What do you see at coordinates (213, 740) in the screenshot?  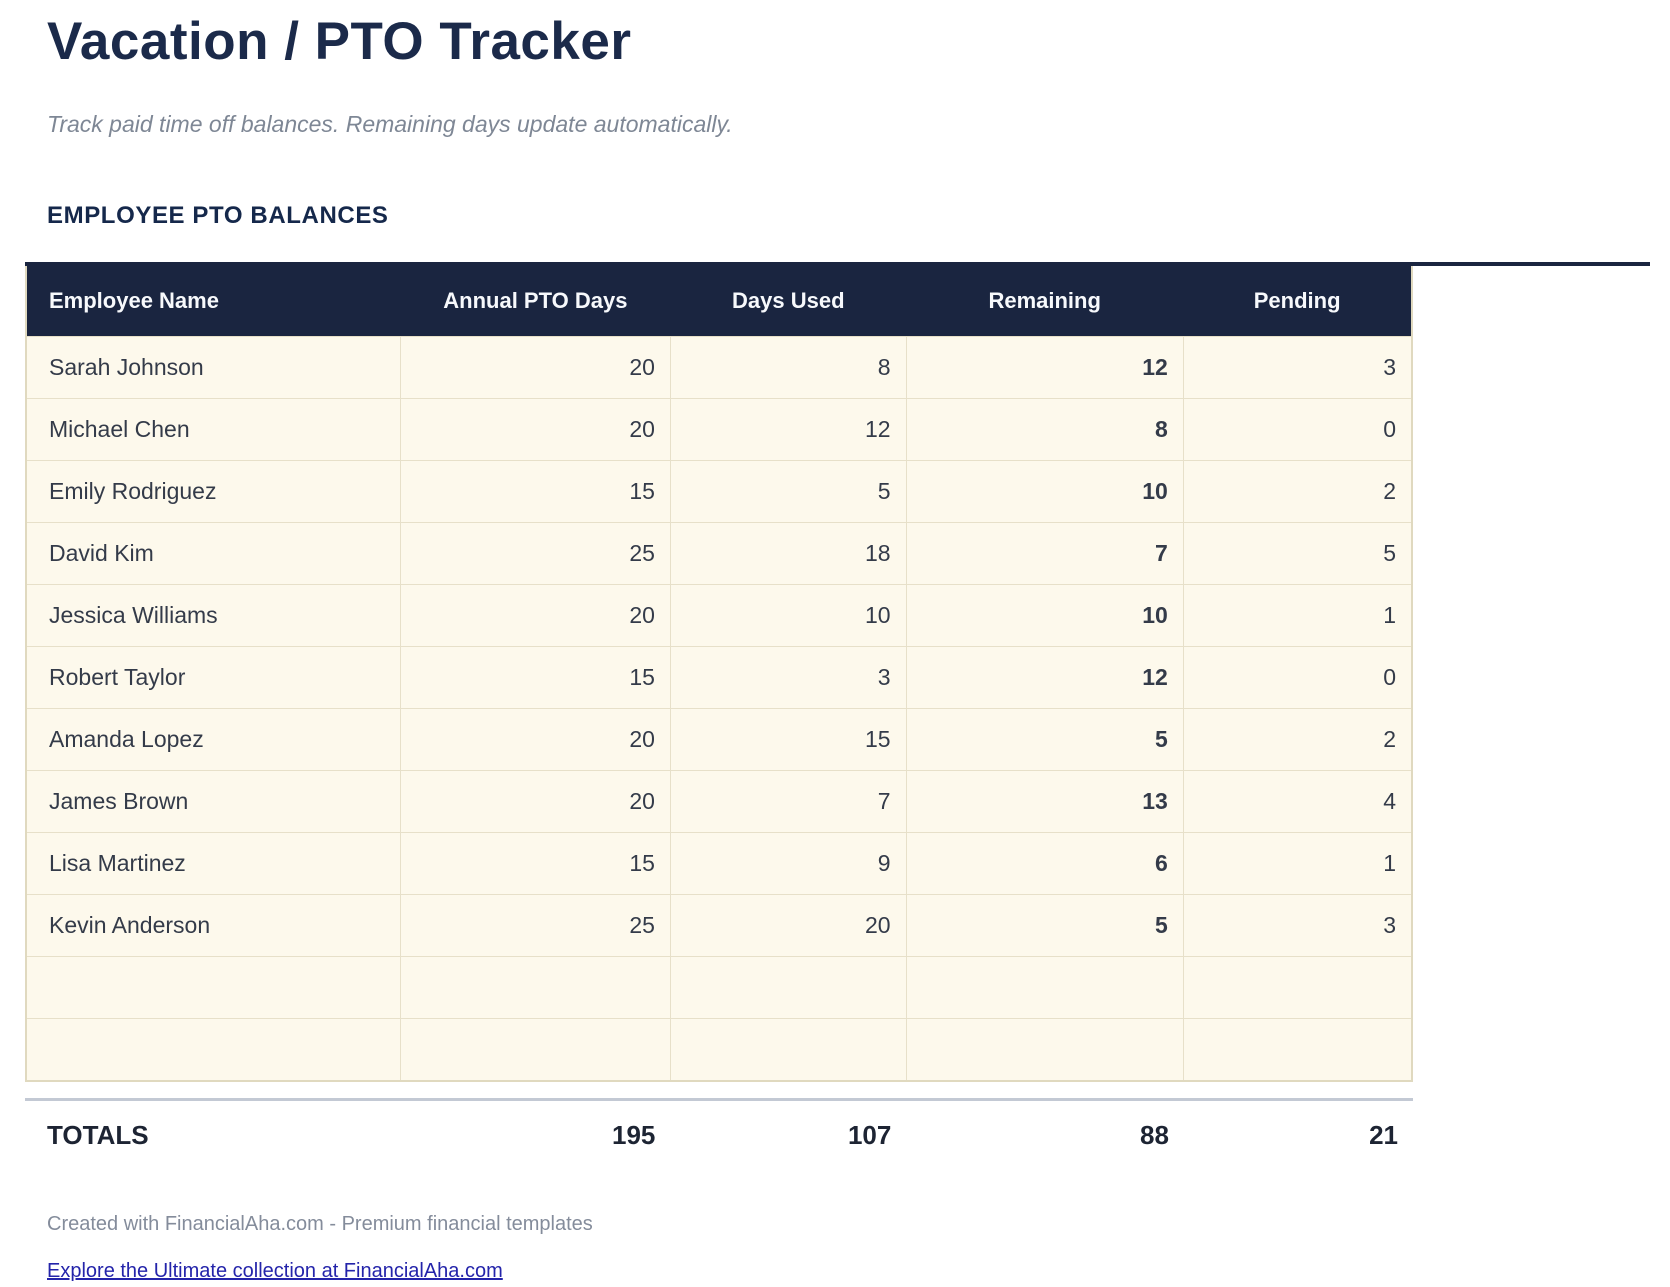 I see `cell-employee-name: Amanda Lopez` at bounding box center [213, 740].